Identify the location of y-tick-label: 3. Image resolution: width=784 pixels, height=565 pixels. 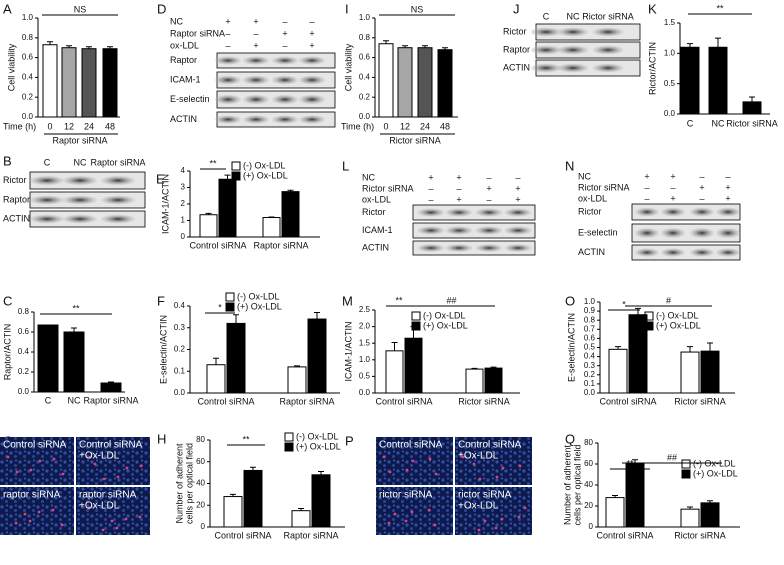
(183, 187).